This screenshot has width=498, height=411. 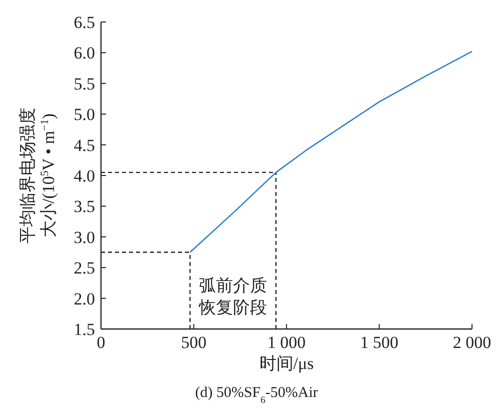 I want to click on x-tick-label: 0, so click(x=101, y=342).